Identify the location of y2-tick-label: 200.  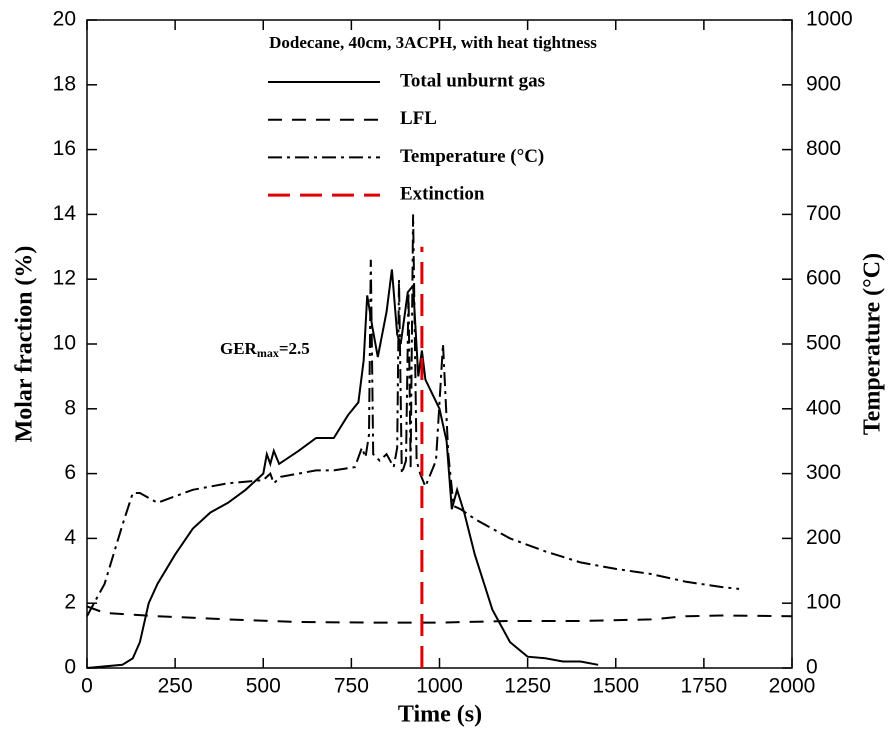
(823, 537).